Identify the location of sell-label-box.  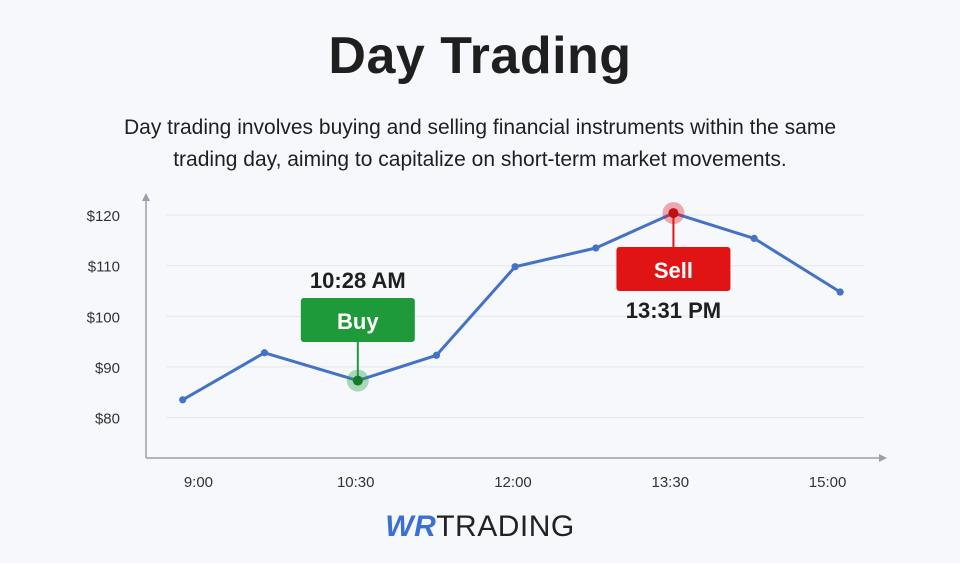
(673, 269).